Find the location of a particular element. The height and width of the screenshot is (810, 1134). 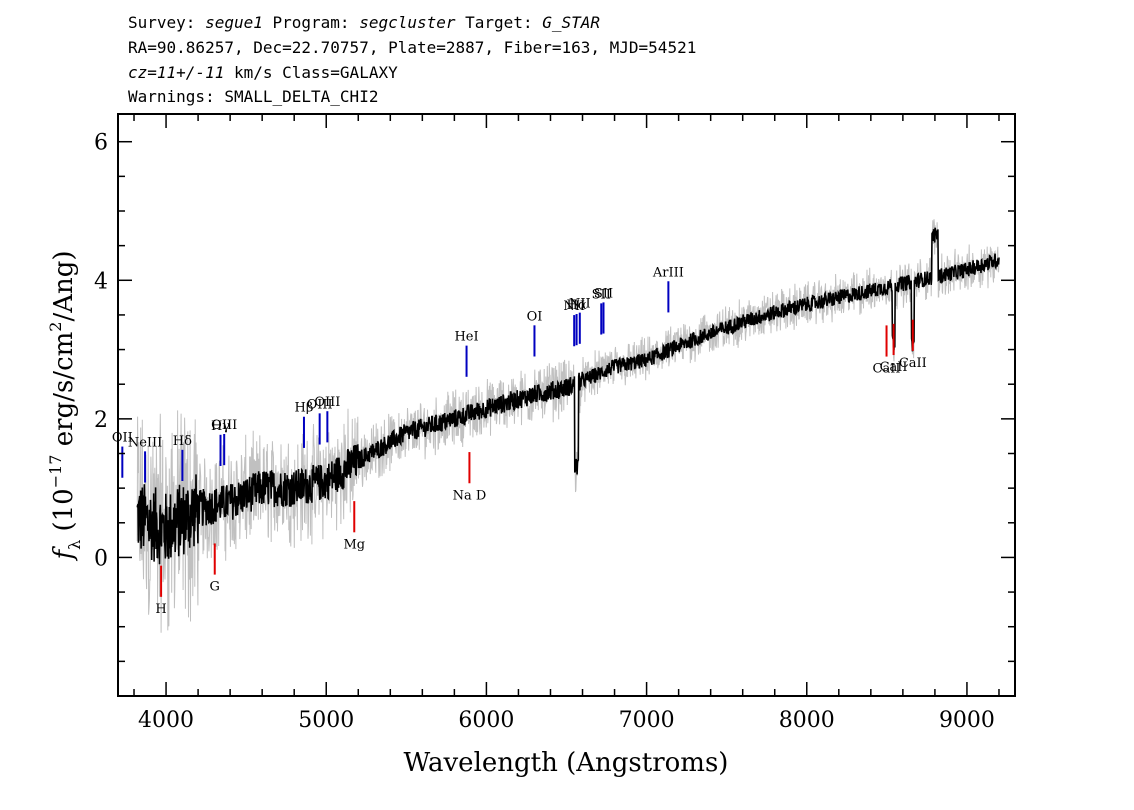

emission-line-label: OI is located at coordinates (535, 316).